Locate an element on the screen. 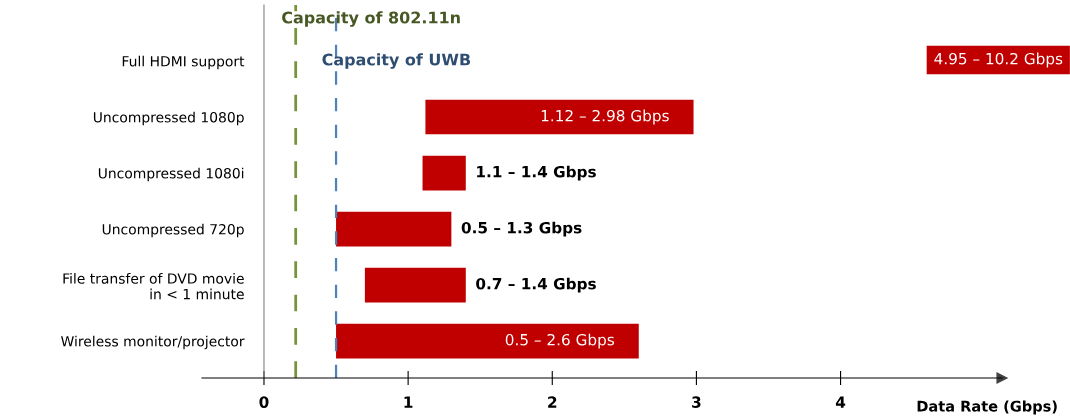 The width and height of the screenshot is (1070, 418). y-tick-label: Uncompressed 1080i is located at coordinates (171, 174).